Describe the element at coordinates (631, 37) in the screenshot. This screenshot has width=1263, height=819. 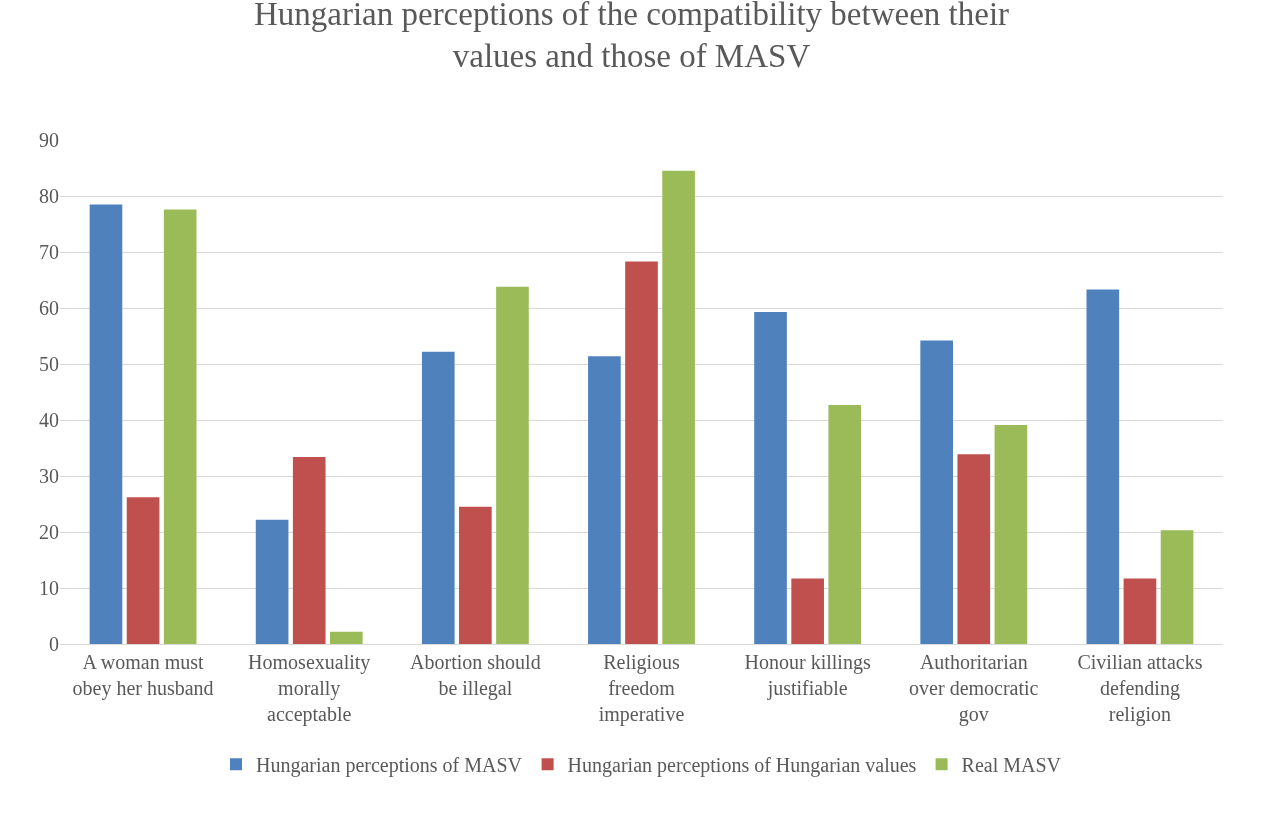
I see `chart-title: Hungarian perceptions of the compatibility between their values and those of MASV` at that location.